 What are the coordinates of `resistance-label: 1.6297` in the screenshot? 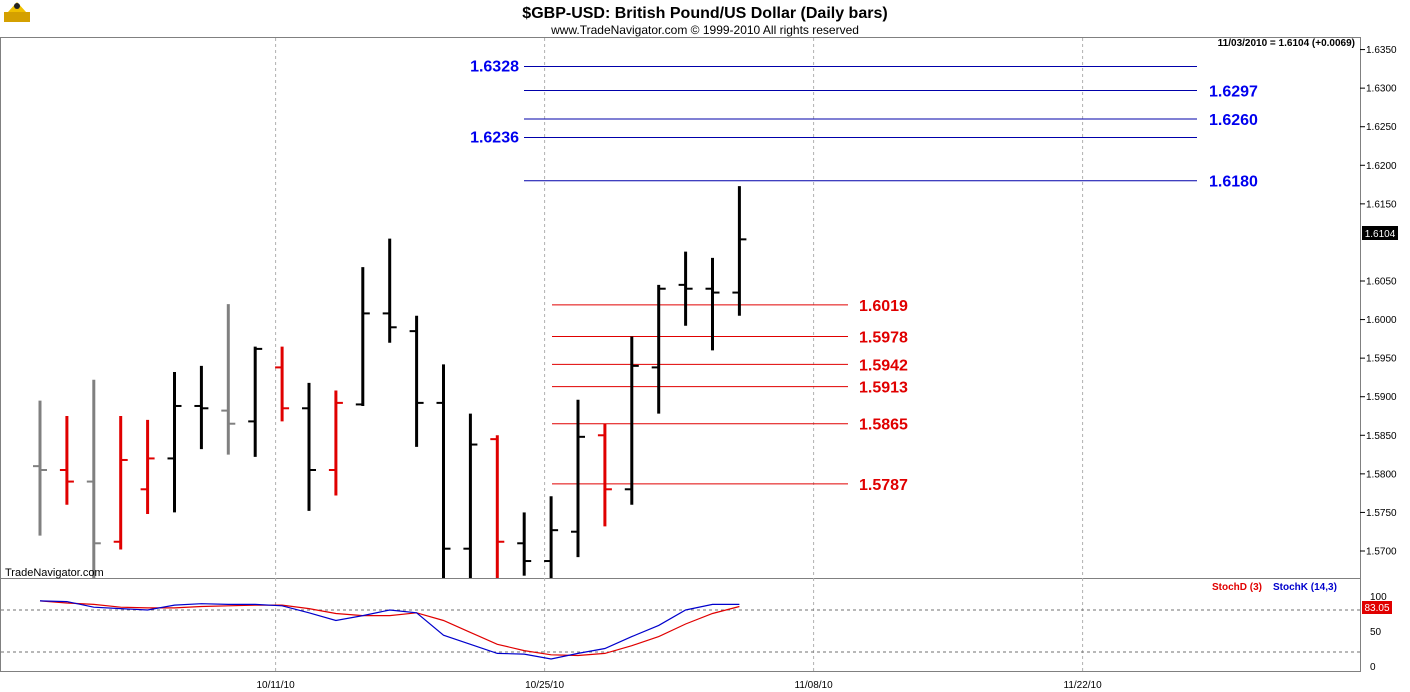 It's located at (1233, 91).